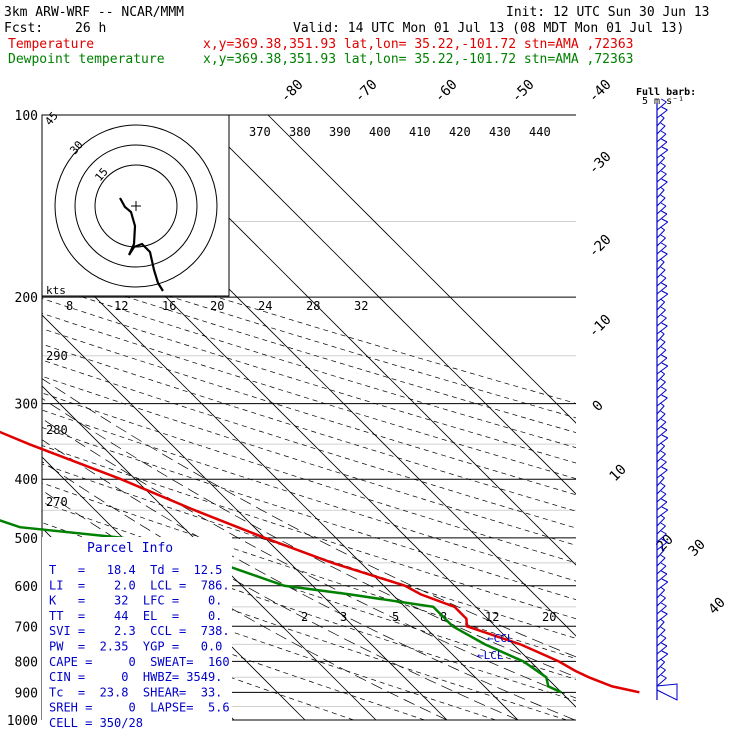 The width and height of the screenshot is (740, 740). I want to click on isotherm-label: -80, so click(292, 91).